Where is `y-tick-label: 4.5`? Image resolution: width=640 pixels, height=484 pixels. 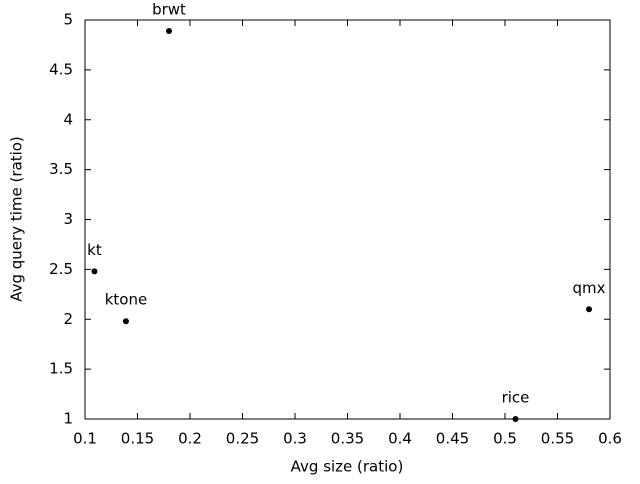 y-tick-label: 4.5 is located at coordinates (61, 69).